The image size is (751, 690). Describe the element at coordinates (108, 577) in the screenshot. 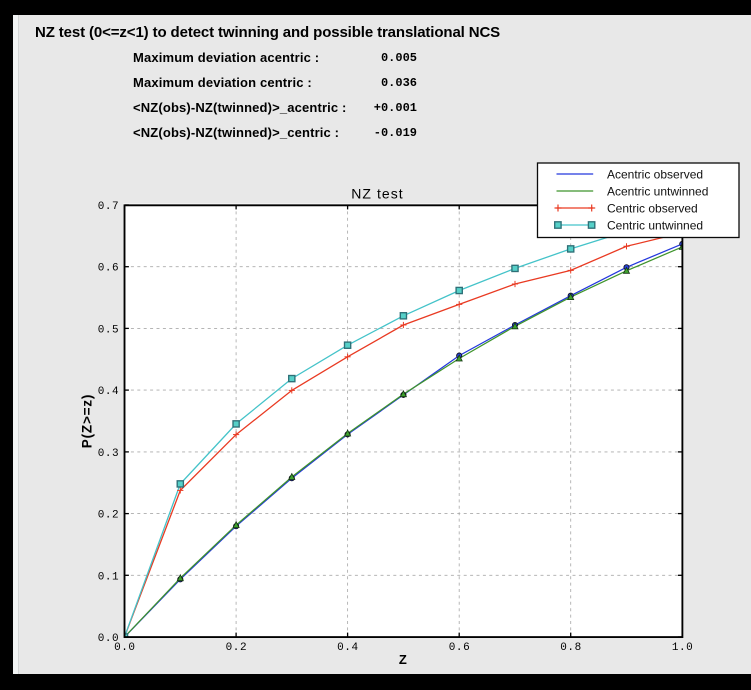

I see `svg-text: 0.1` at that location.